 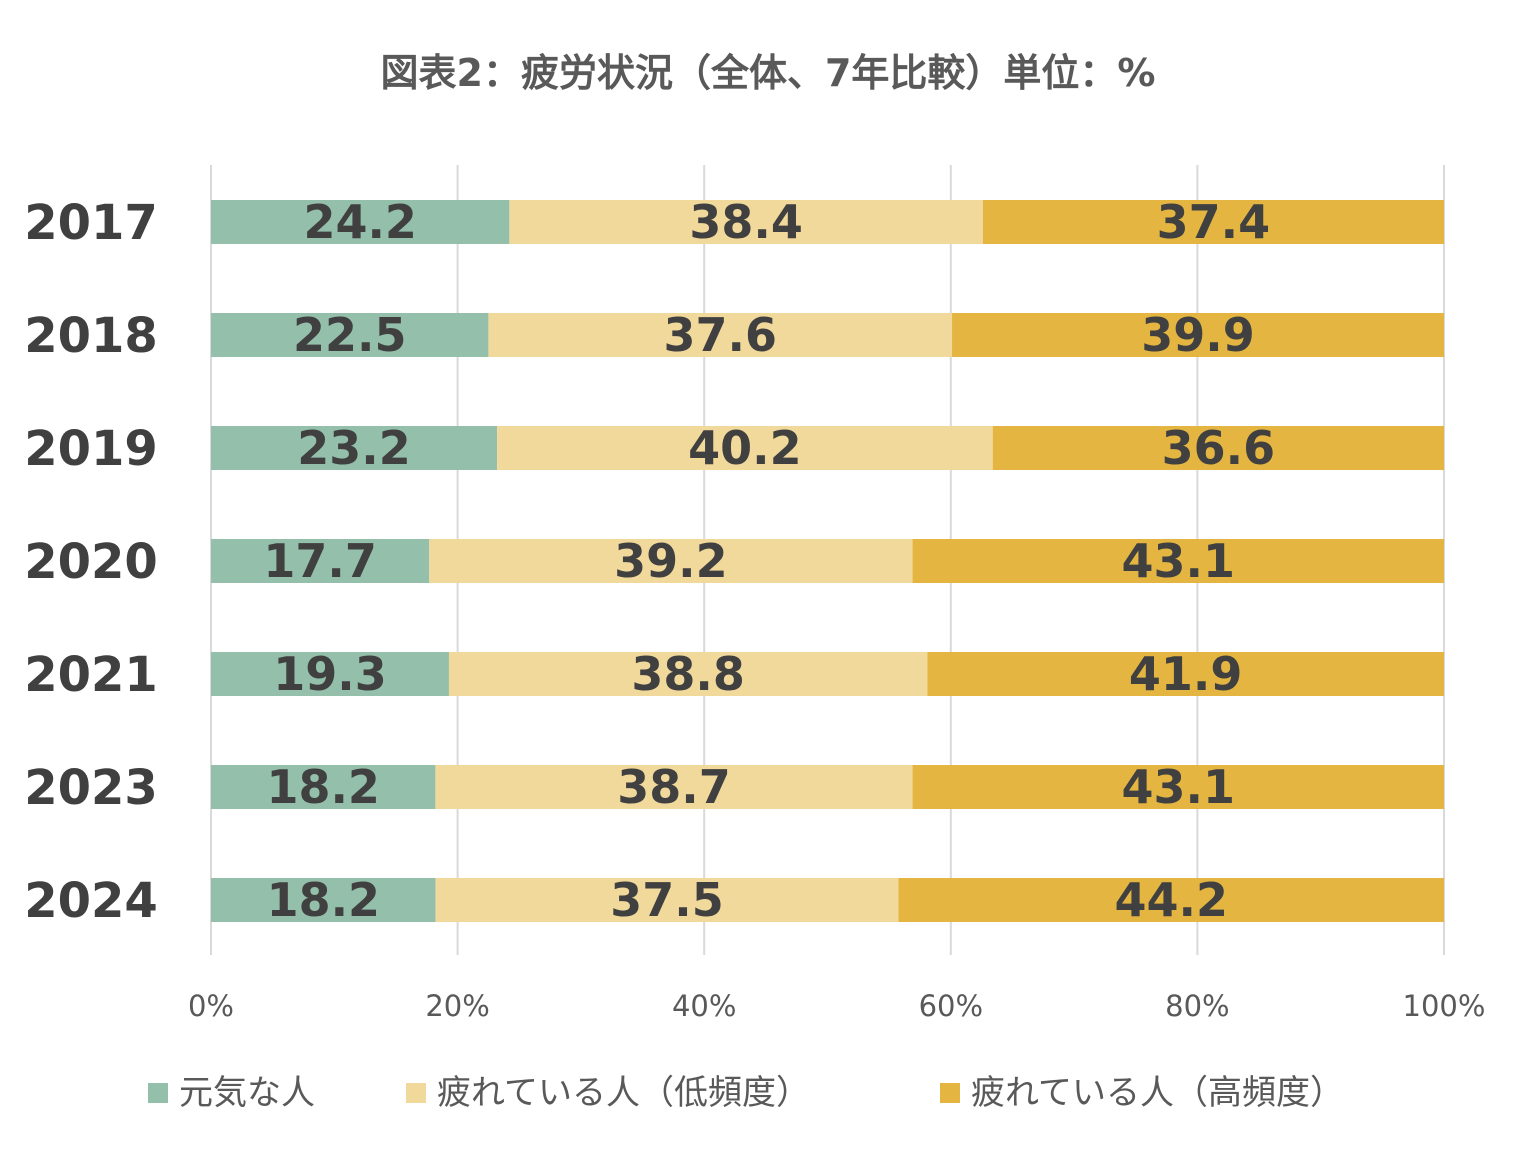 I want to click on data-label: 17.7, so click(x=320, y=561).